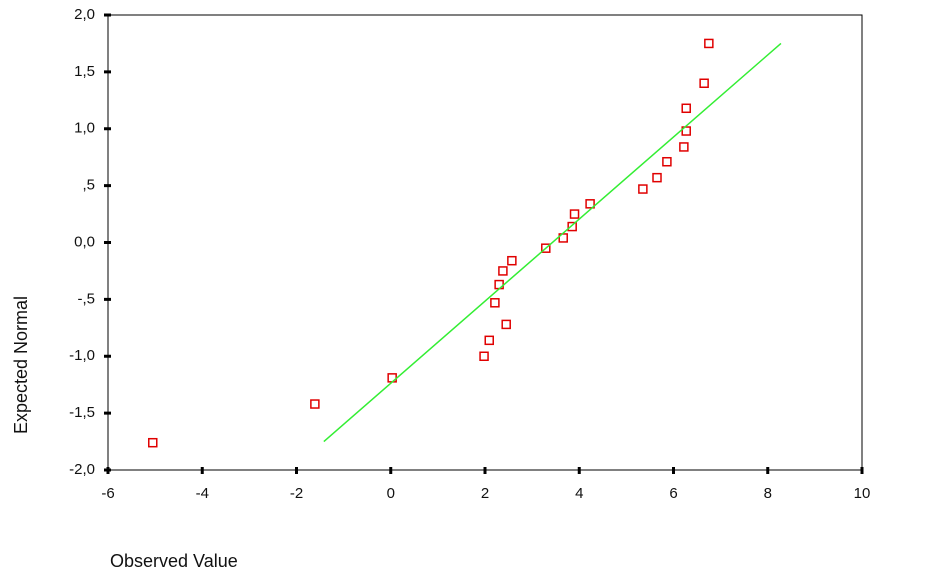 This screenshot has height=582, width=929. What do you see at coordinates (84, 14) in the screenshot?
I see `y-tick-label: 2,0` at bounding box center [84, 14].